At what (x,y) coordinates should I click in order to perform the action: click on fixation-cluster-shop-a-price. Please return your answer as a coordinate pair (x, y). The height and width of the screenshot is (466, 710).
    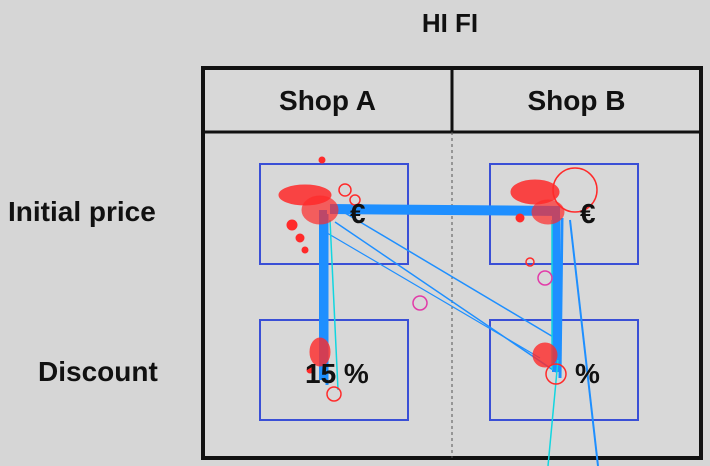
    Looking at the image, I should click on (319, 205).